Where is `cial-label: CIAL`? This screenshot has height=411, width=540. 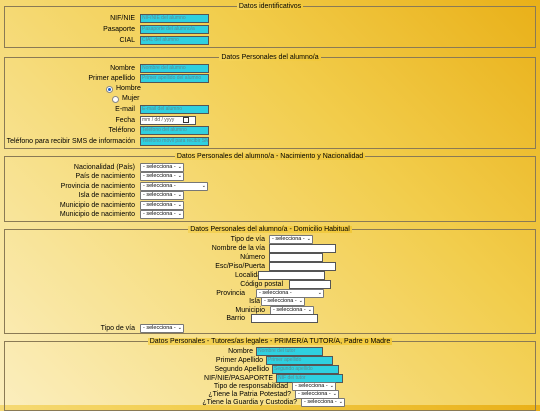
cial-label: CIAL is located at coordinates (127, 40).